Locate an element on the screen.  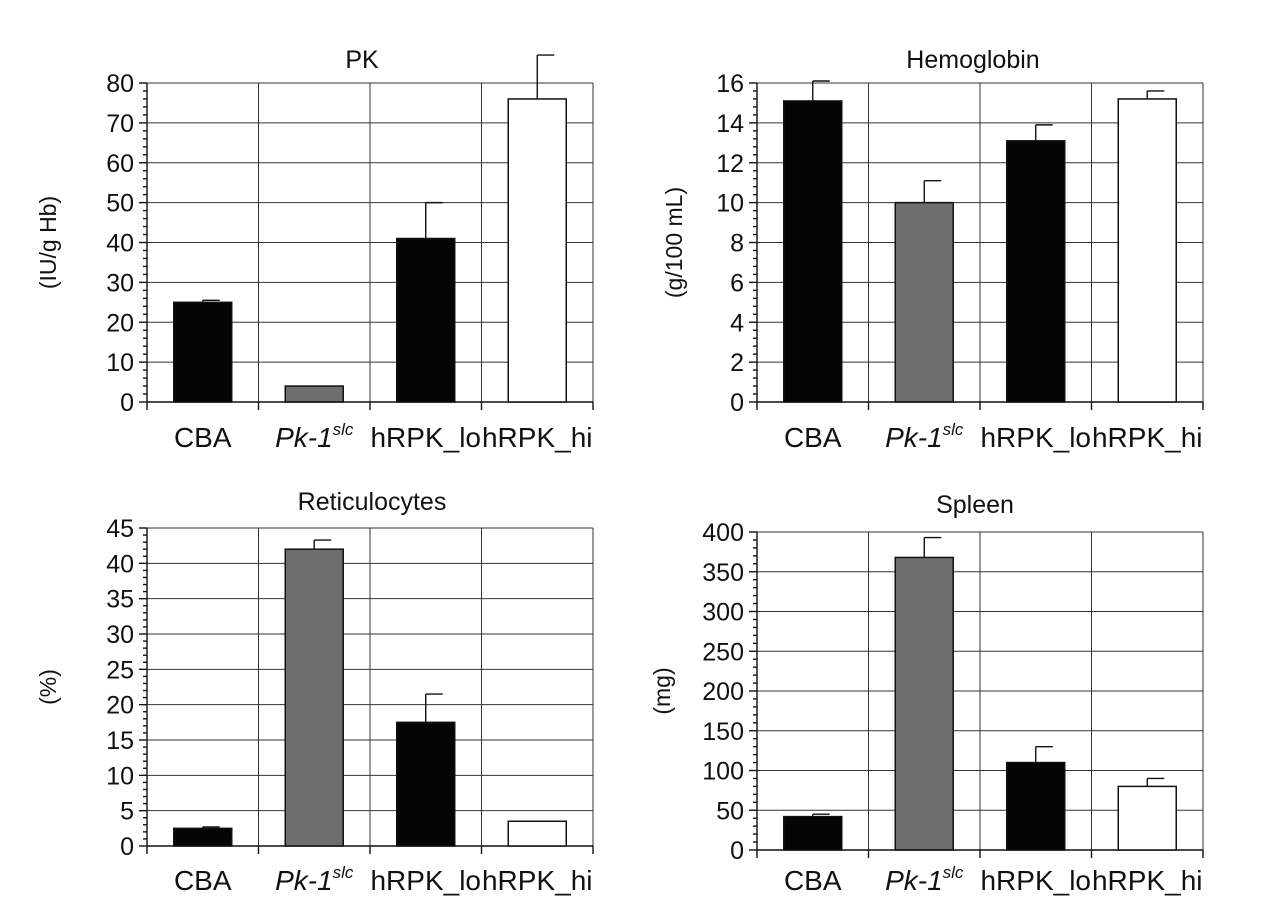
y-tick-label: 16 is located at coordinates (730, 84).